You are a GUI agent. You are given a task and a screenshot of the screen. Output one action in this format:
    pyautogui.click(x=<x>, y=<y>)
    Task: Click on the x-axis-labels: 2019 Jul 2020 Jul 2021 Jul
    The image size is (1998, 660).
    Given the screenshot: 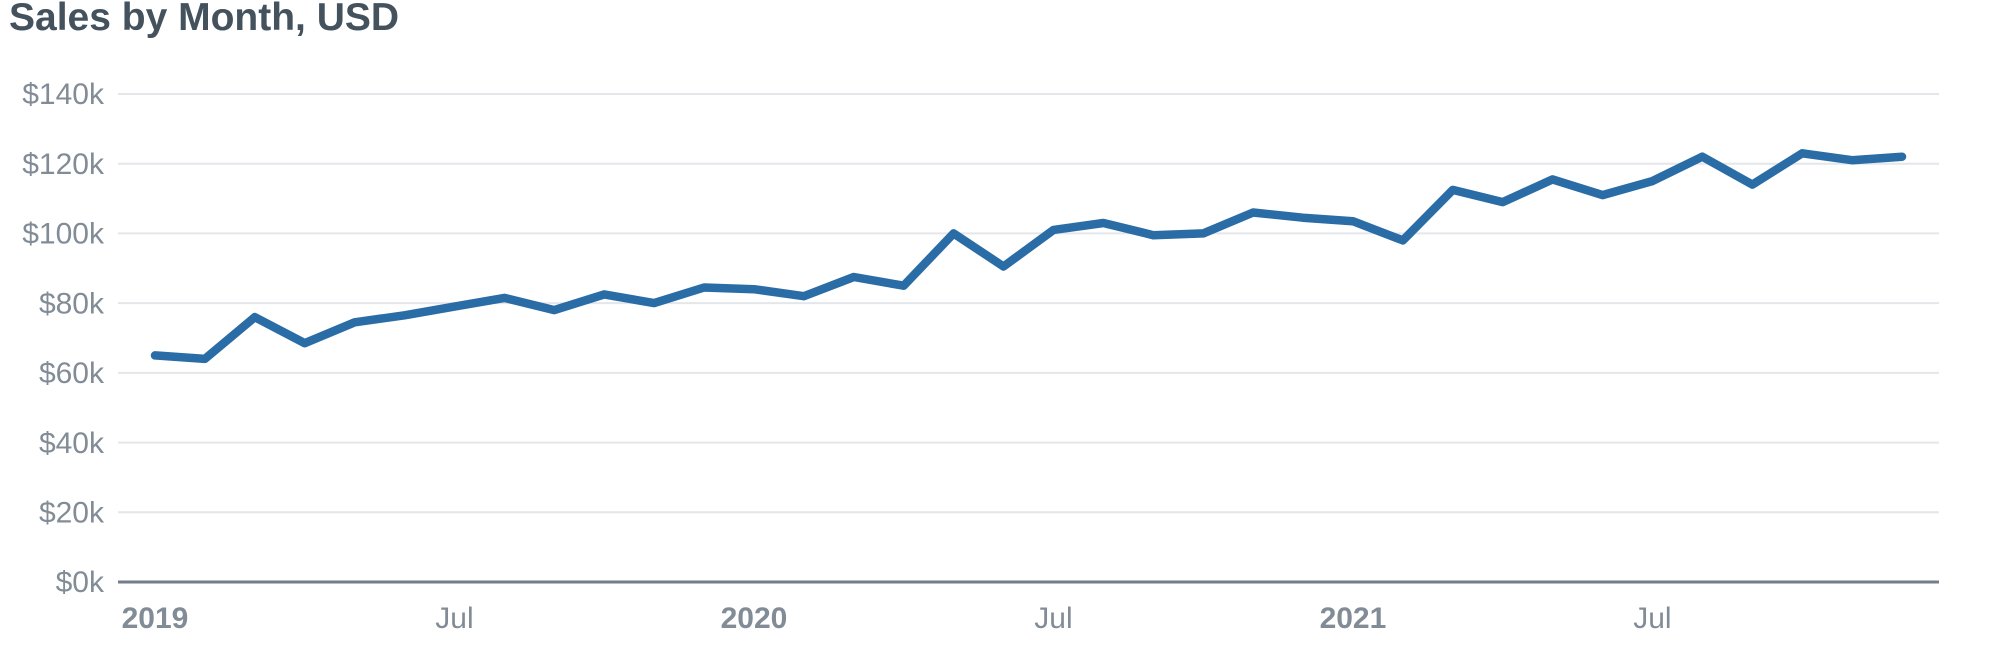 What is the action you would take?
    pyautogui.click(x=897, y=618)
    